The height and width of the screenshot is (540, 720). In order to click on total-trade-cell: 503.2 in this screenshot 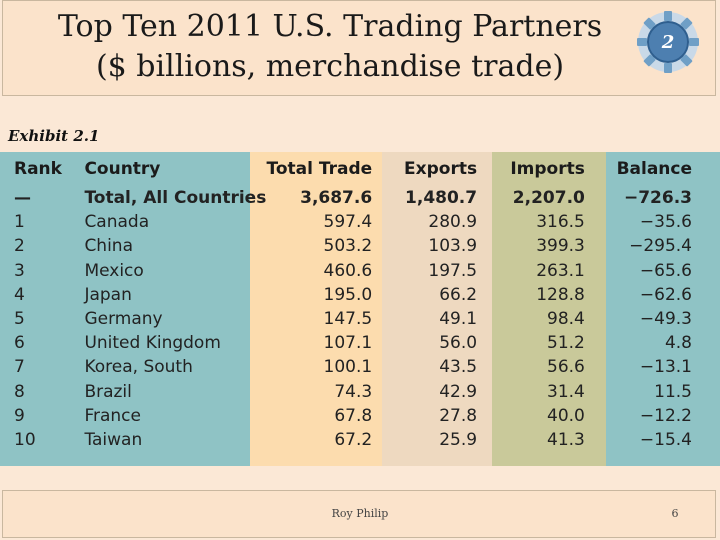, I will do `click(348, 246)`.